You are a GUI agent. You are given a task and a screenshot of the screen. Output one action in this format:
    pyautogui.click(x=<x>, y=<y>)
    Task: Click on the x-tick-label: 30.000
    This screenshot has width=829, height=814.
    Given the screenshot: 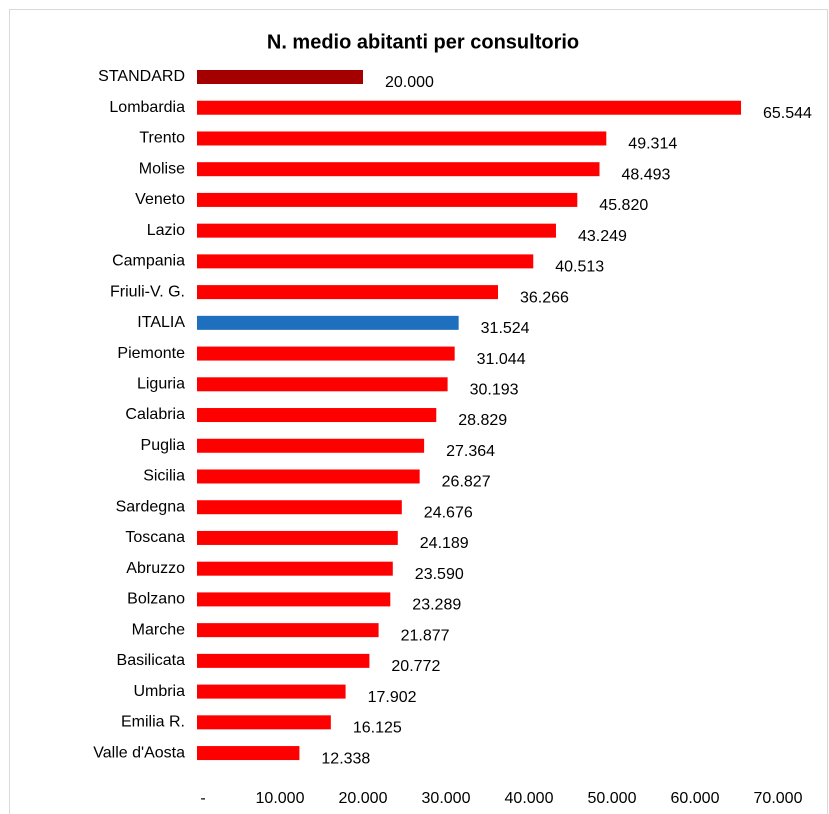 What is the action you would take?
    pyautogui.click(x=446, y=798)
    